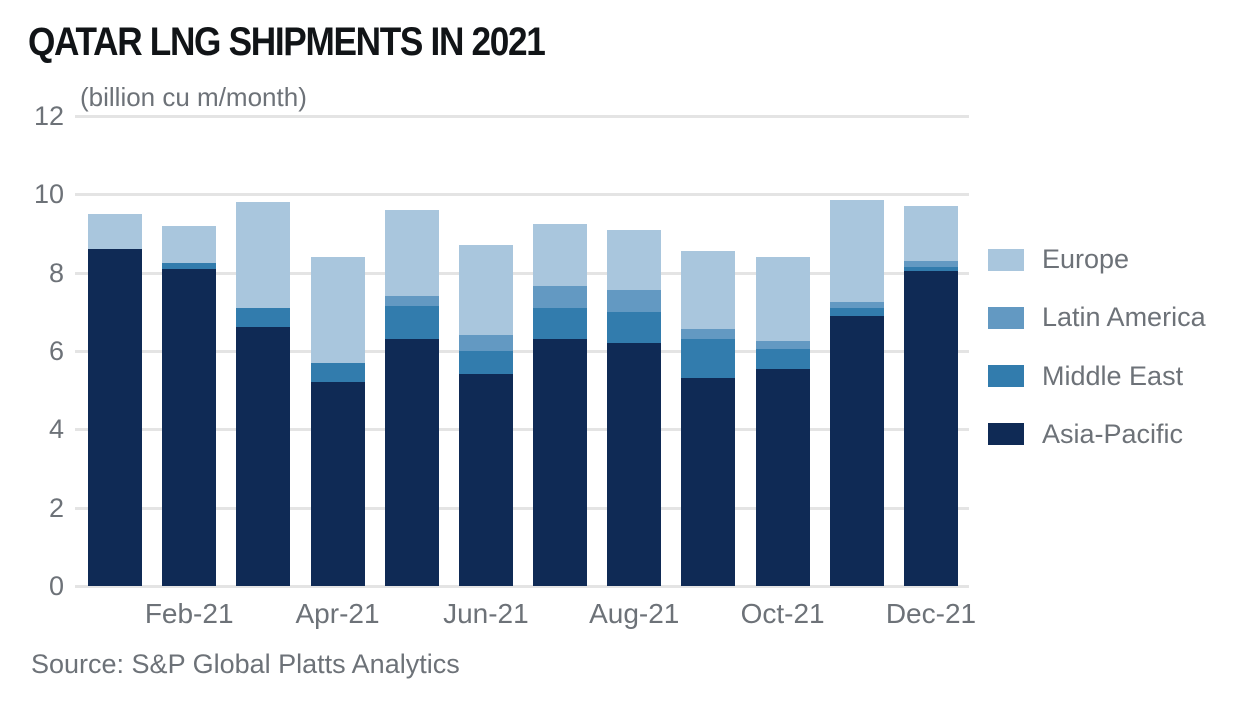 The height and width of the screenshot is (704, 1250). I want to click on y-axis-tick-4: 4, so click(56, 429).